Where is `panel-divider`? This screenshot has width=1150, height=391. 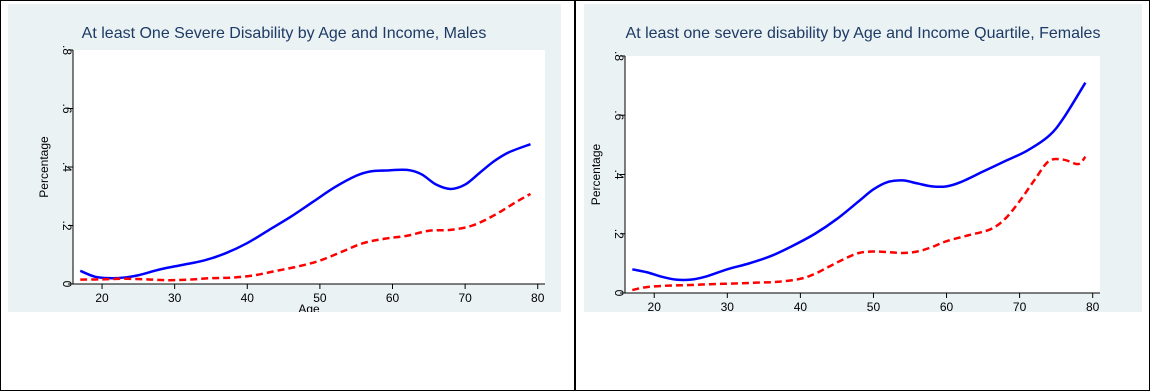 panel-divider is located at coordinates (575, 195).